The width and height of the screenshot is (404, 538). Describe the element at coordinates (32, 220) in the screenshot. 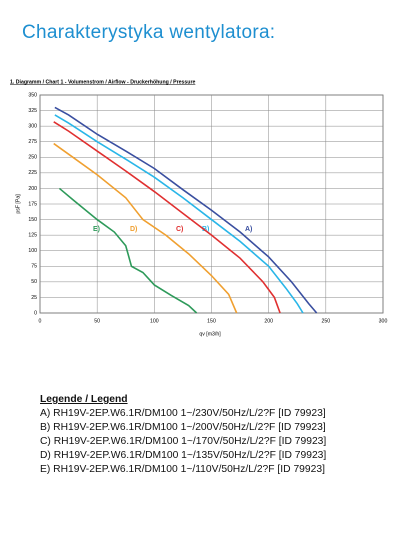

I see `y-tick-label: 150` at that location.